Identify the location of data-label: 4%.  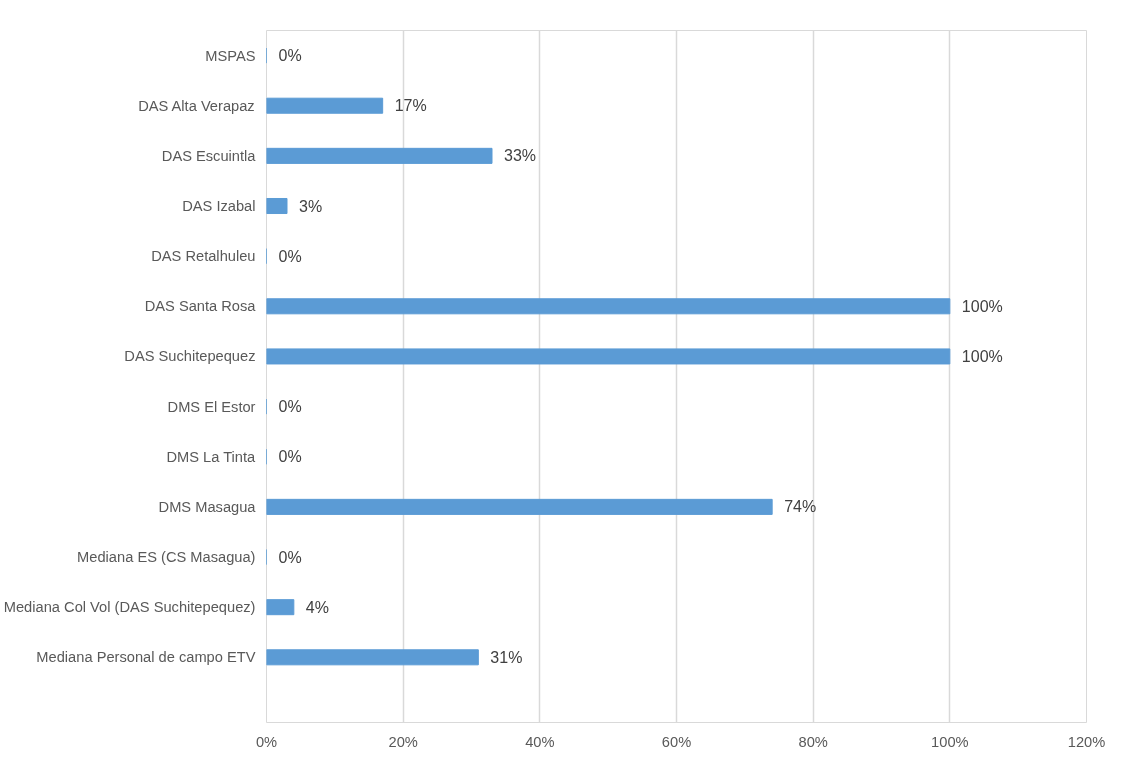
(317, 607).